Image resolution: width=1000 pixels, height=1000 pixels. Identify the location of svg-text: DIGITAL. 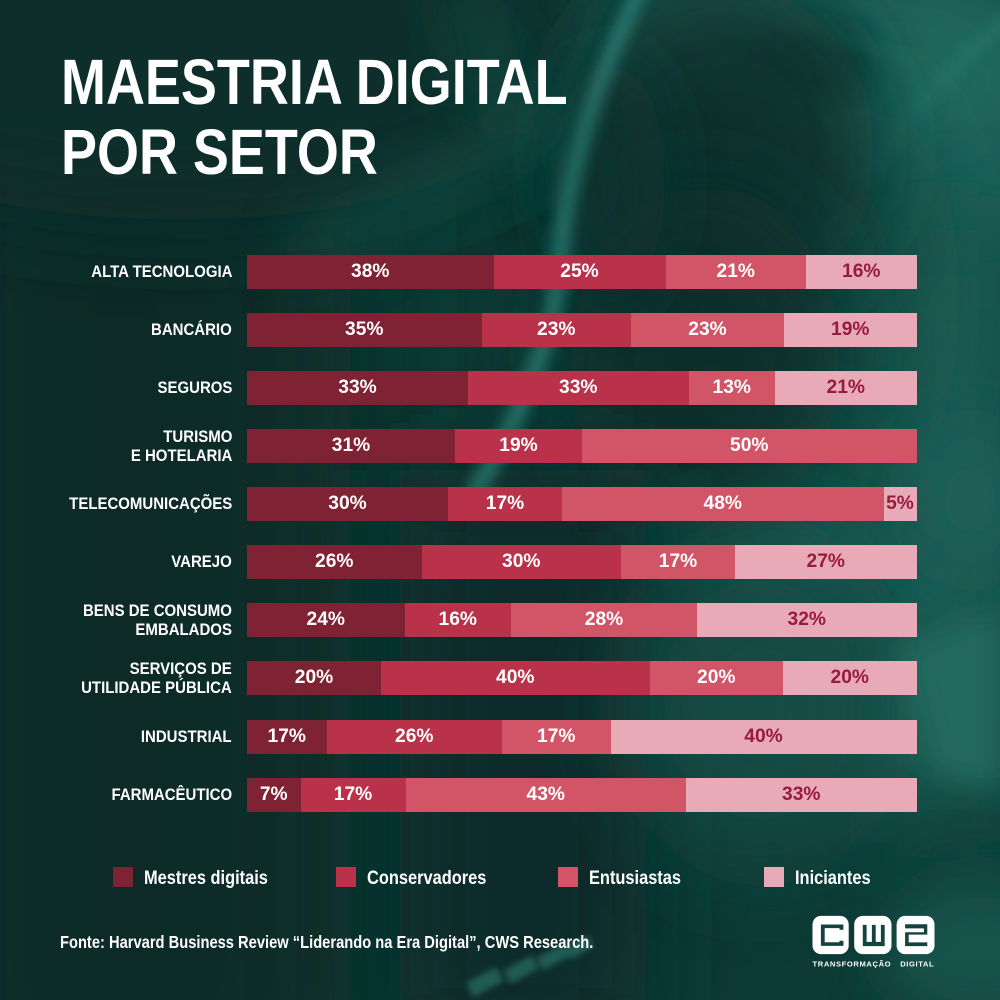
(917, 963).